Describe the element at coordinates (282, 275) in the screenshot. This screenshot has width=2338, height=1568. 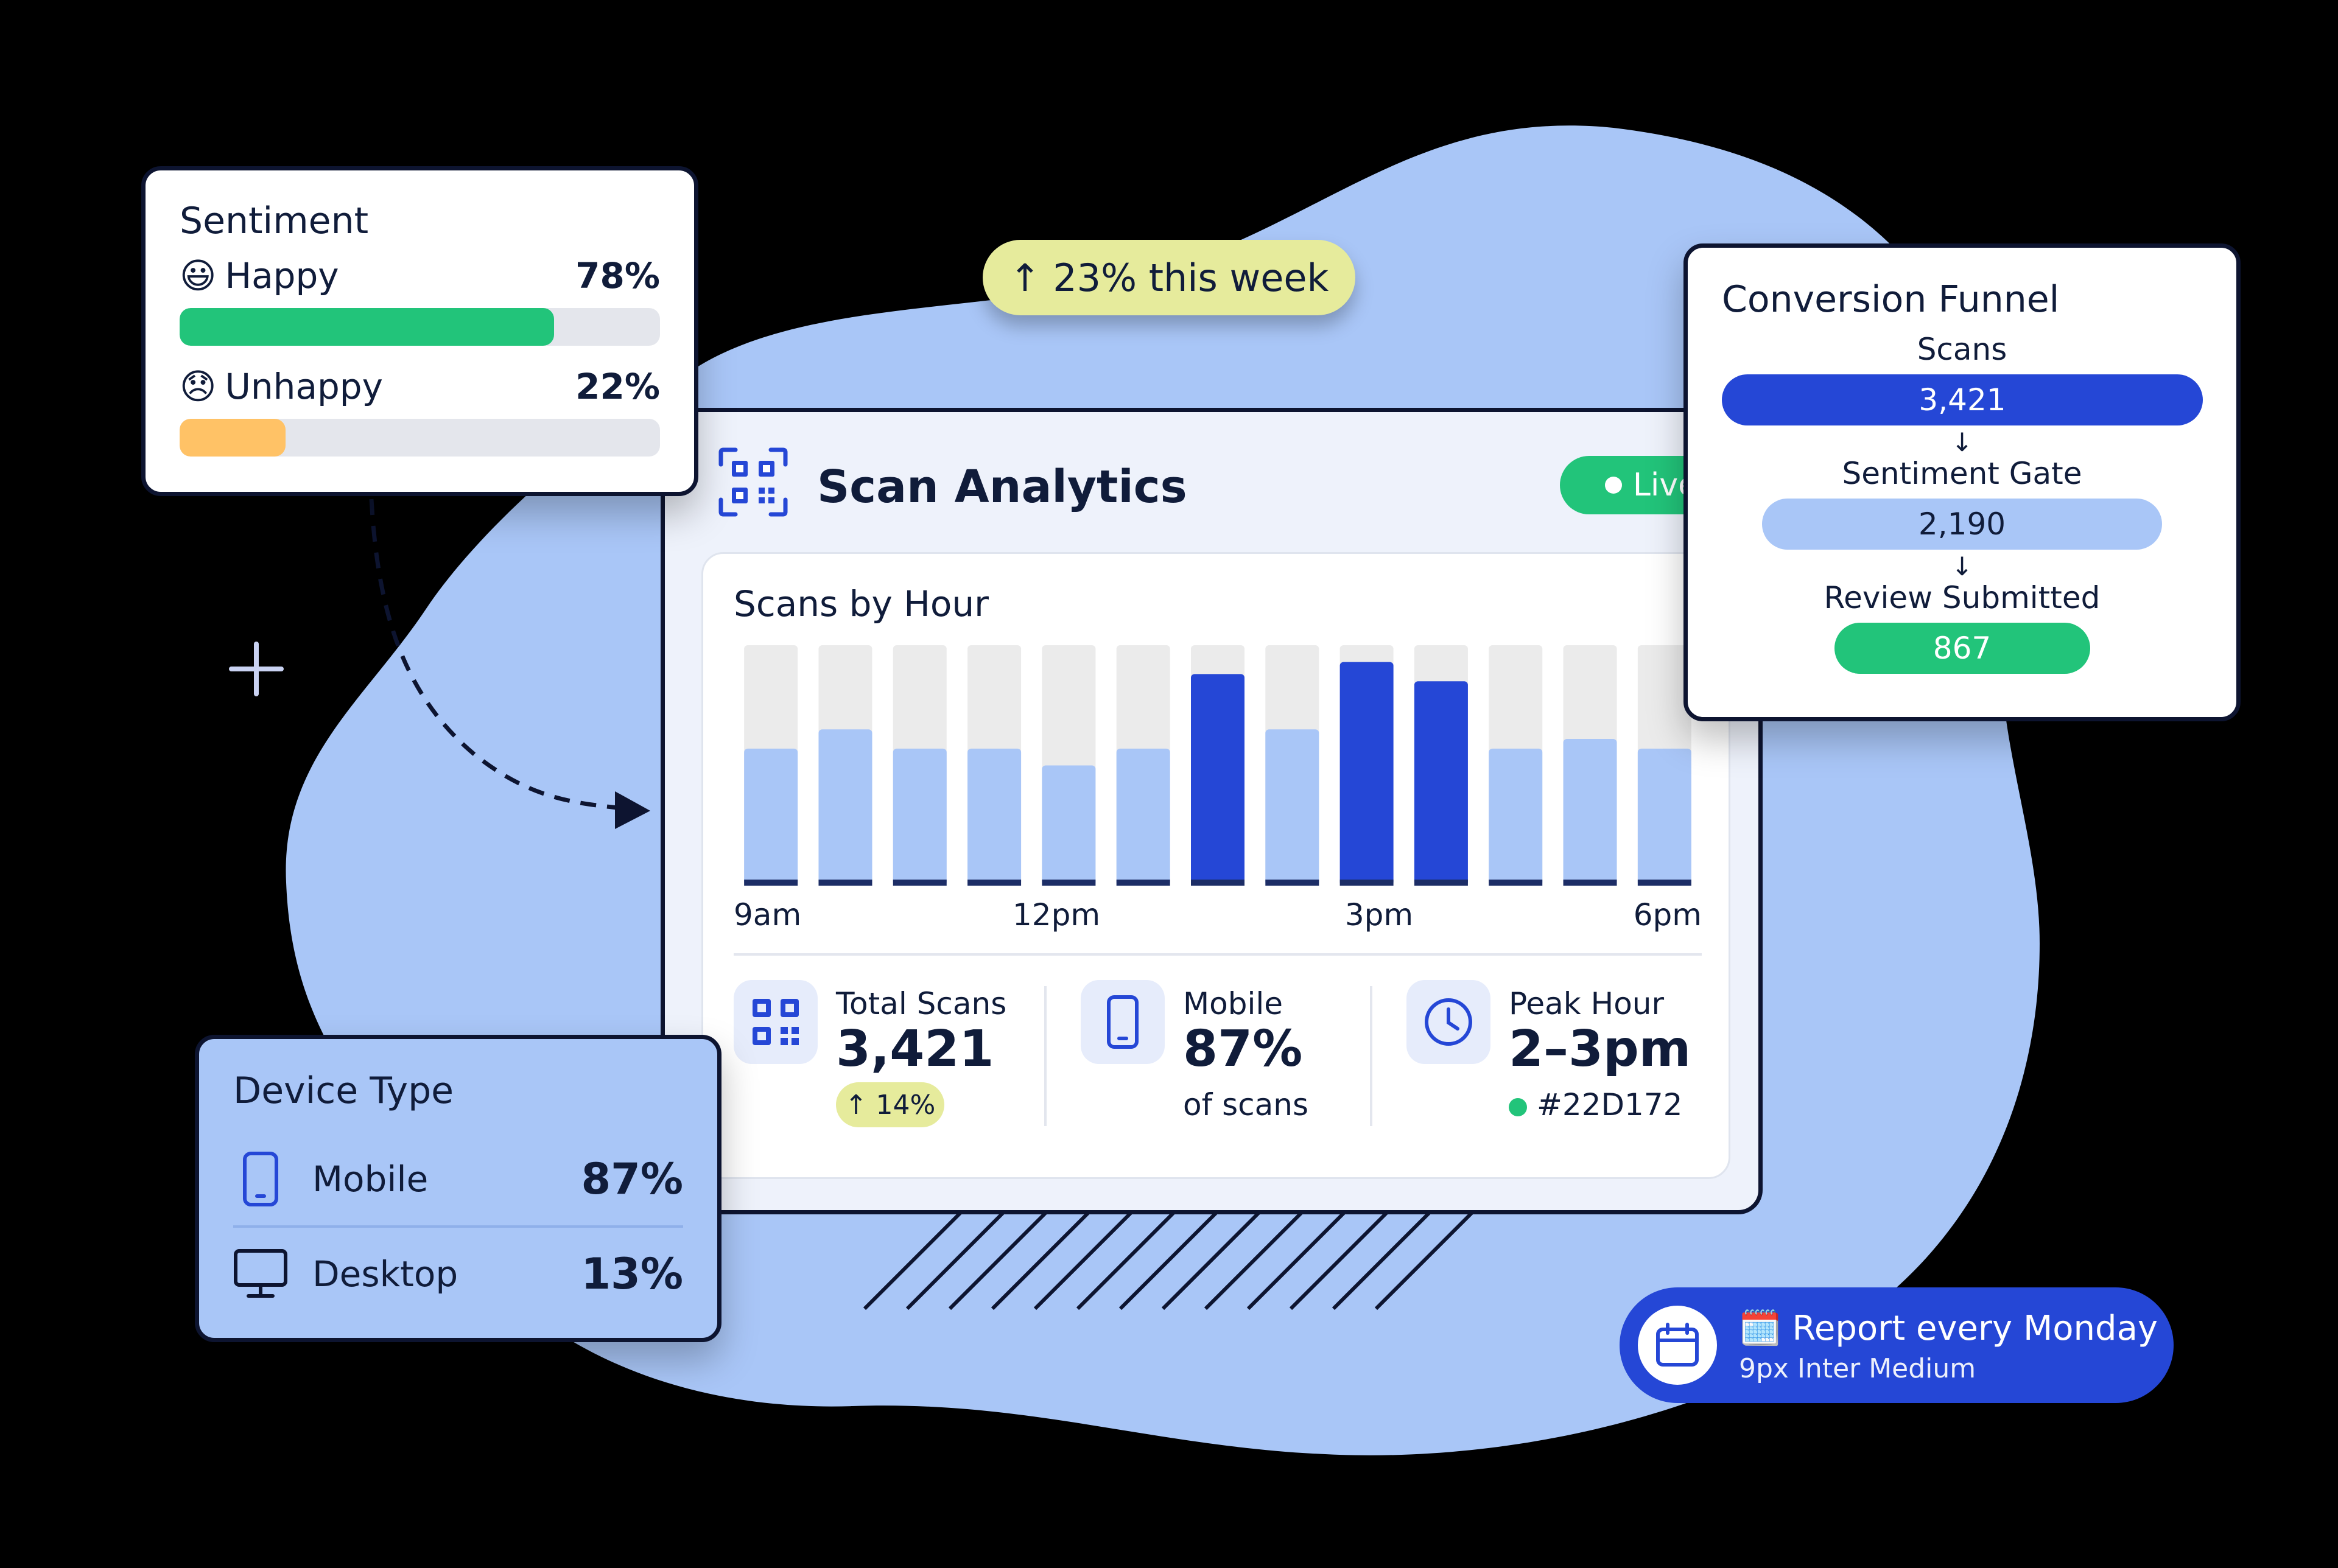
I see `sentiment-label: Happy` at that location.